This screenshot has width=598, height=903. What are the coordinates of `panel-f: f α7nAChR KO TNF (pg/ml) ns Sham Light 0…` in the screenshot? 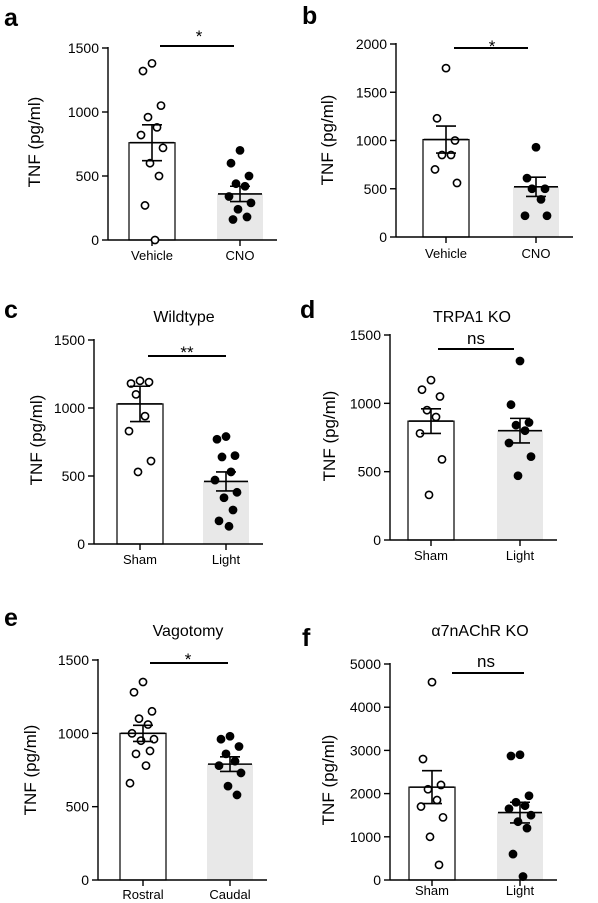 It's located at (429, 760).